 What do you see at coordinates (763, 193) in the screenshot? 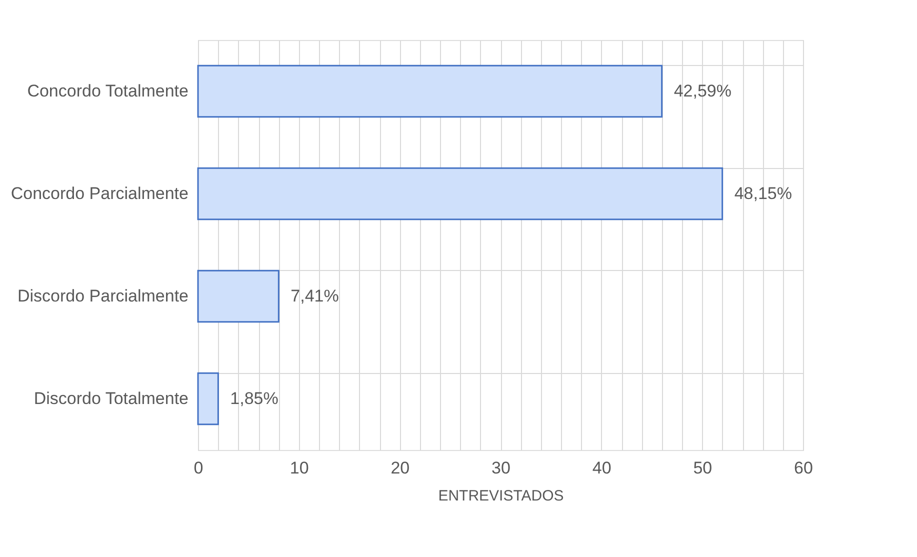
I see `annotation: 48,15%` at bounding box center [763, 193].